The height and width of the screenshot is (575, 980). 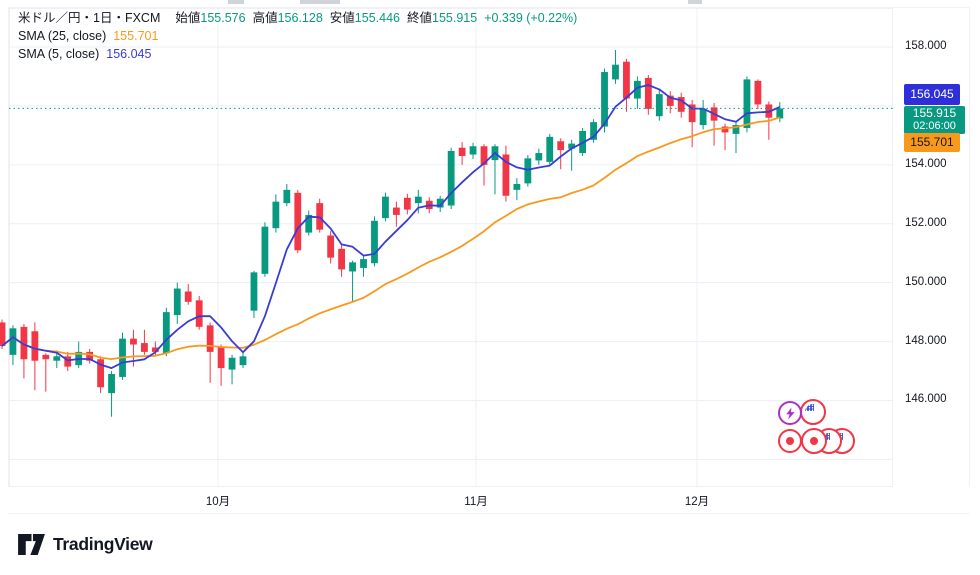 I want to click on open-label: 始値, so click(x=188, y=18).